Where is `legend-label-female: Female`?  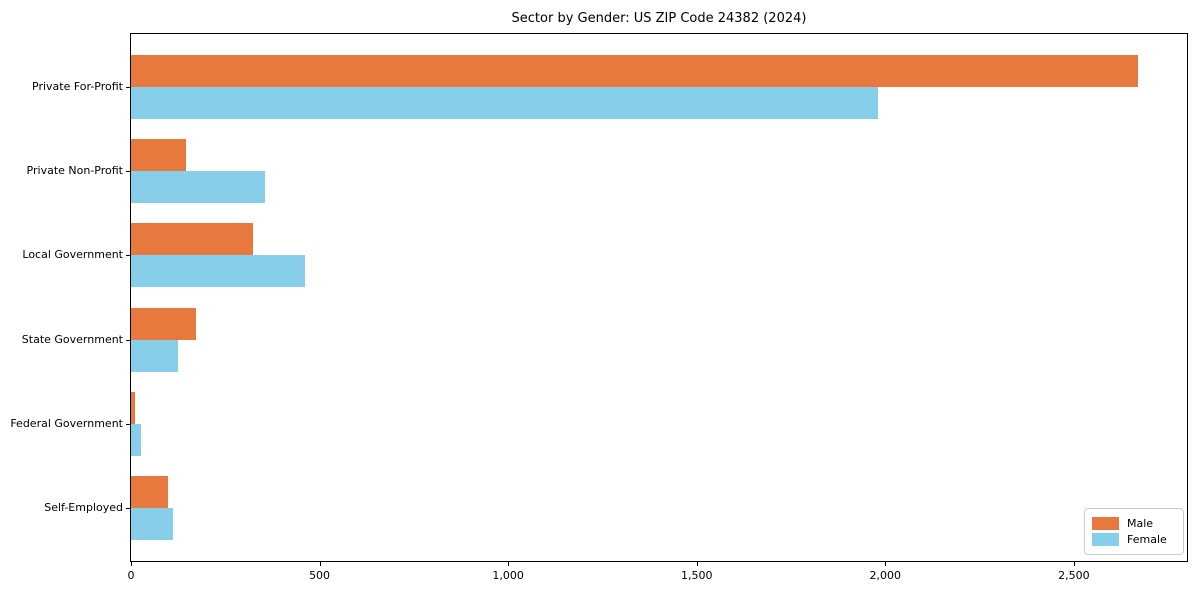 legend-label-female: Female is located at coordinates (1147, 539).